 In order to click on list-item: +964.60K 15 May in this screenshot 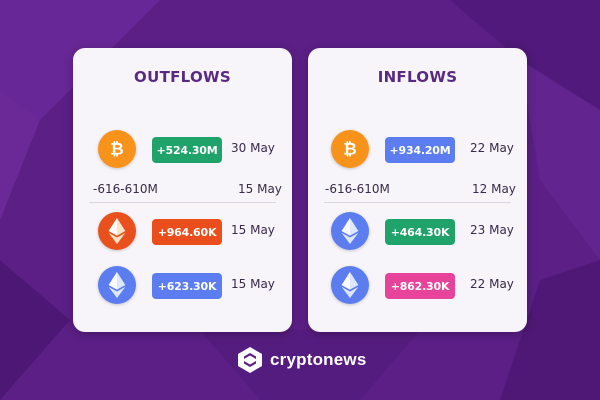, I will do `click(182, 232)`.